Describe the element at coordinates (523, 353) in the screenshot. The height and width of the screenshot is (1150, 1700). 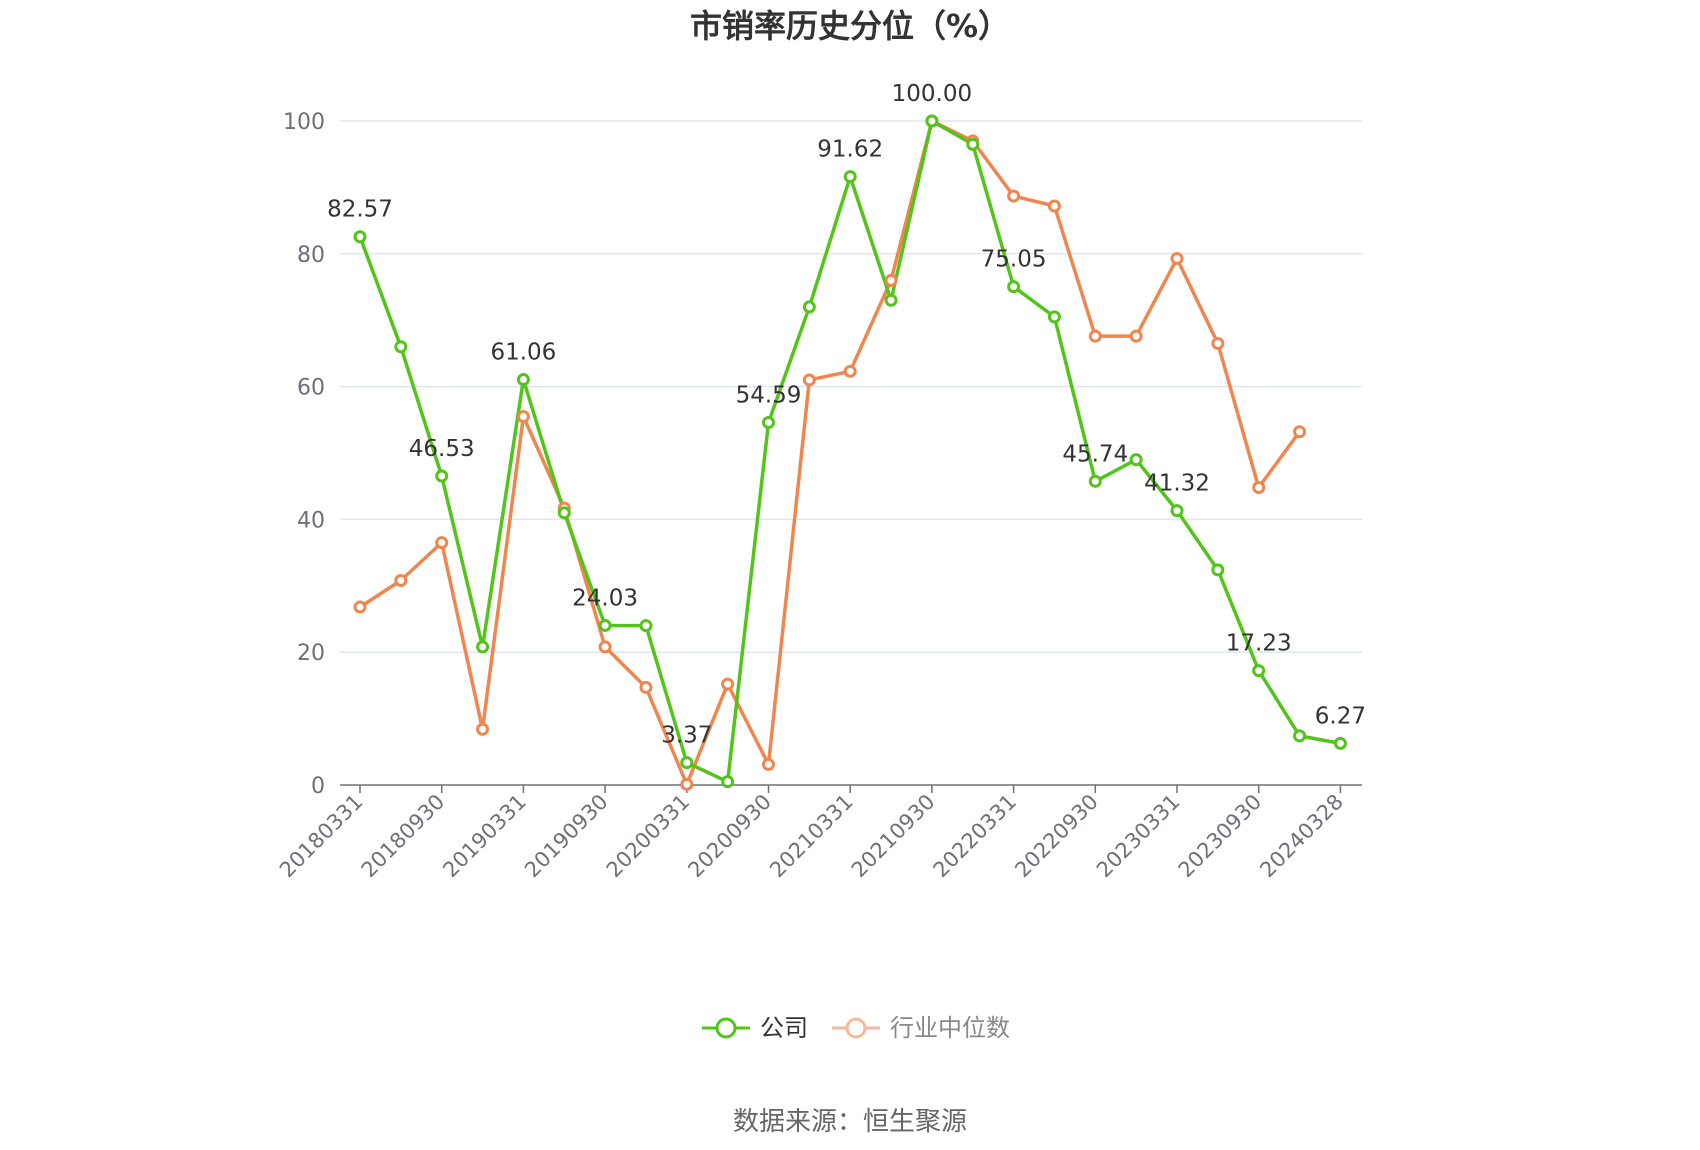
I see `data-label: 61.06` at that location.